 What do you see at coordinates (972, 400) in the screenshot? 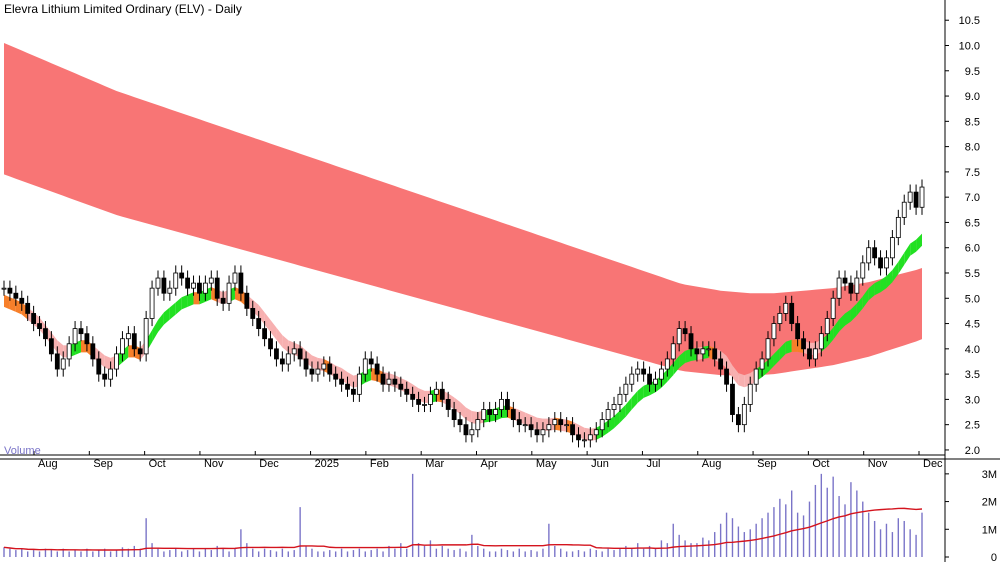
I see `y-tick-label: 3.0` at bounding box center [972, 400].